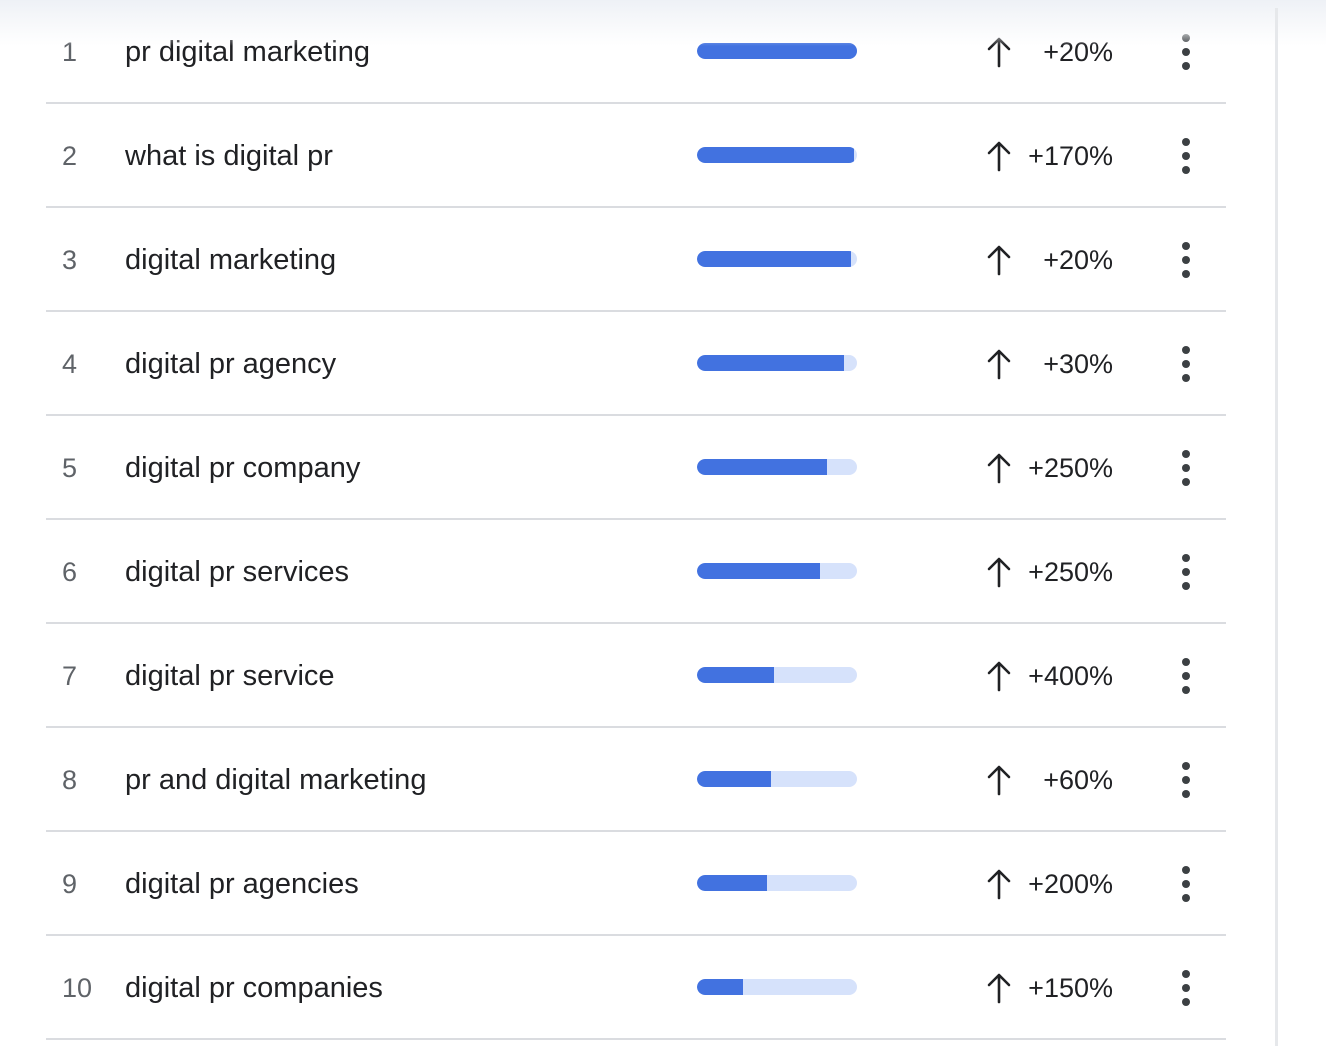 The width and height of the screenshot is (1326, 1046). Describe the element at coordinates (1070, 572) in the screenshot. I see `change-percent: +250%` at that location.